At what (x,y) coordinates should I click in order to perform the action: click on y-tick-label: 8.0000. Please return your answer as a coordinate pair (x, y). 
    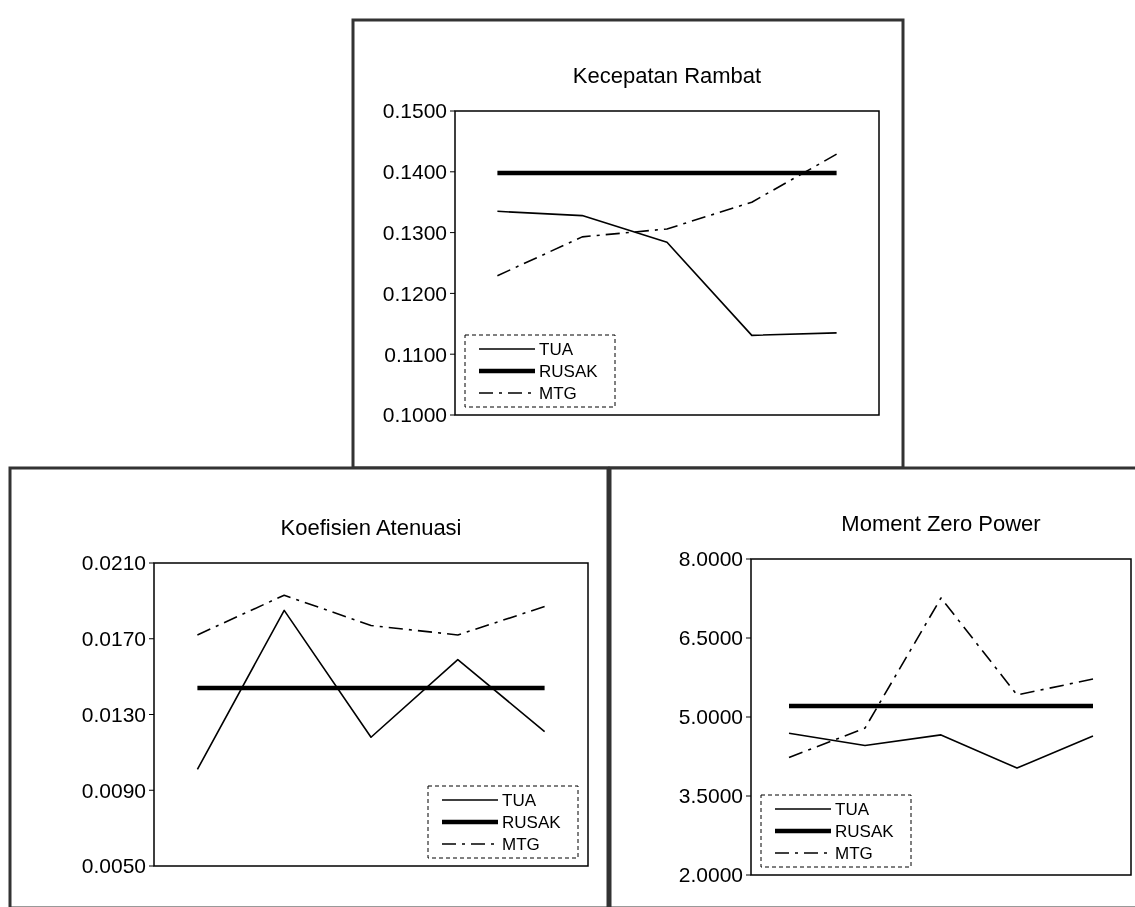
    Looking at the image, I should click on (710, 559).